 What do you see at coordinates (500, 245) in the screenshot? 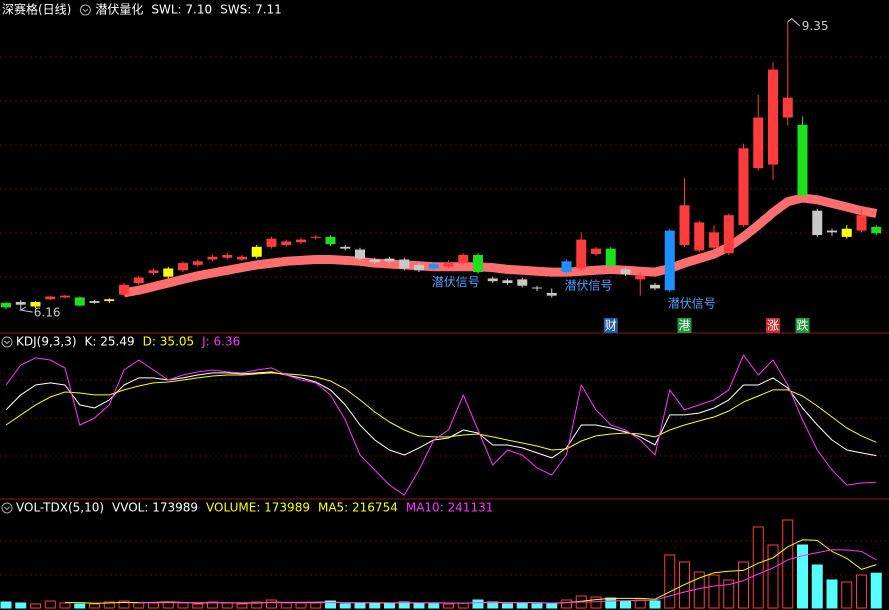
I see `ma-band` at bounding box center [500, 245].